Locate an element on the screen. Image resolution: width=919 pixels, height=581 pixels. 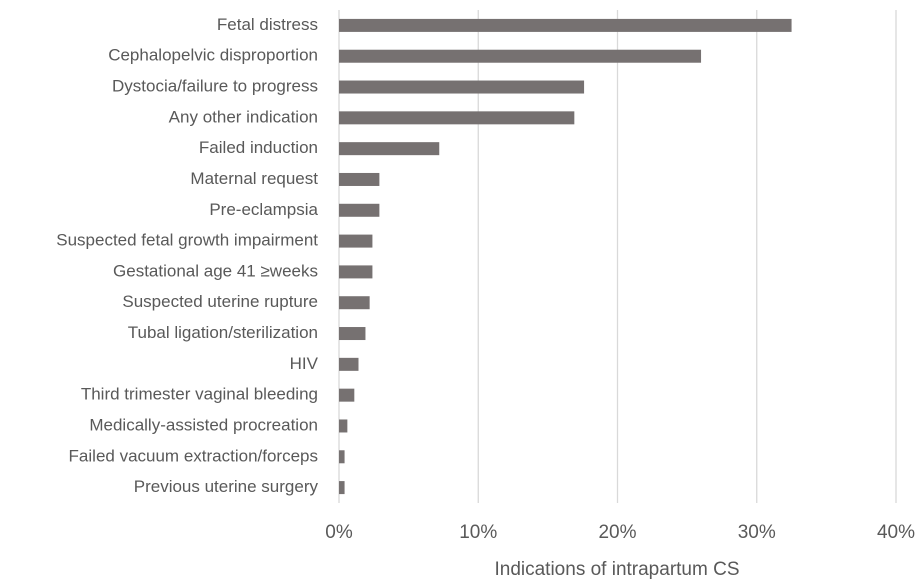
x-tick-label: 40% is located at coordinates (896, 532).